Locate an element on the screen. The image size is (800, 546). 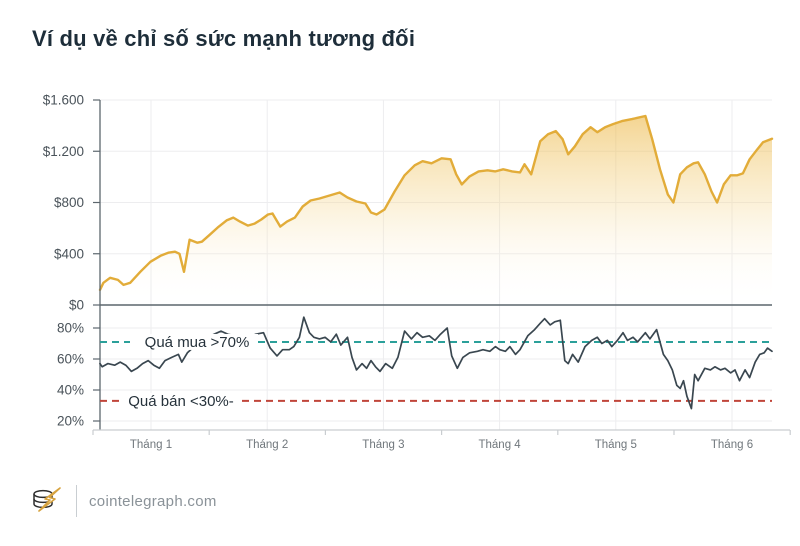
footer-divider is located at coordinates (76, 501).